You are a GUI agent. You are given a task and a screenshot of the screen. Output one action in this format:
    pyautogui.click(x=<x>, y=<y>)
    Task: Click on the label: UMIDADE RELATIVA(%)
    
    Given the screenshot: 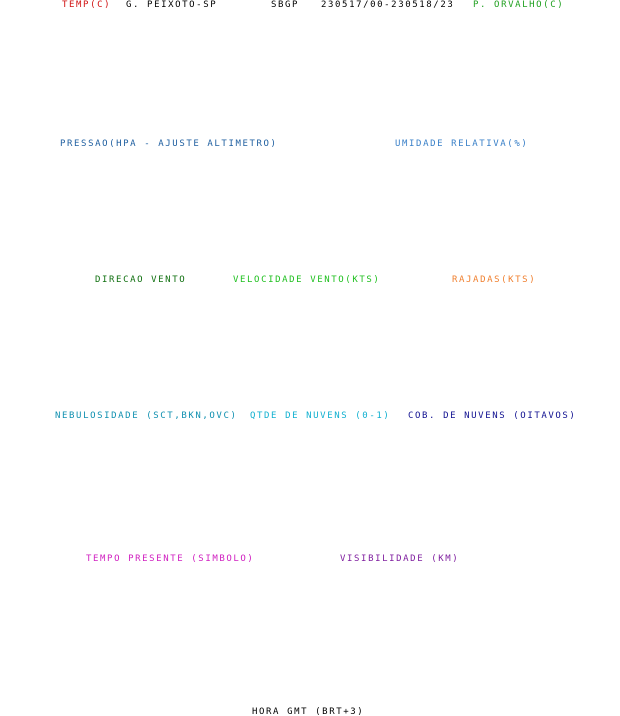 What is the action you would take?
    pyautogui.click(x=462, y=144)
    